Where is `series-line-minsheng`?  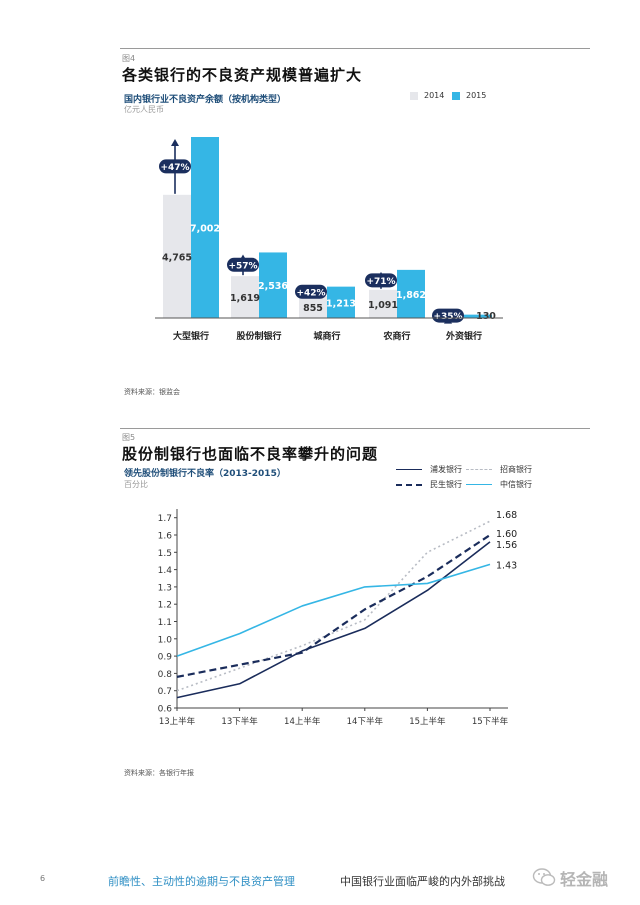 series-line-minsheng is located at coordinates (333, 606).